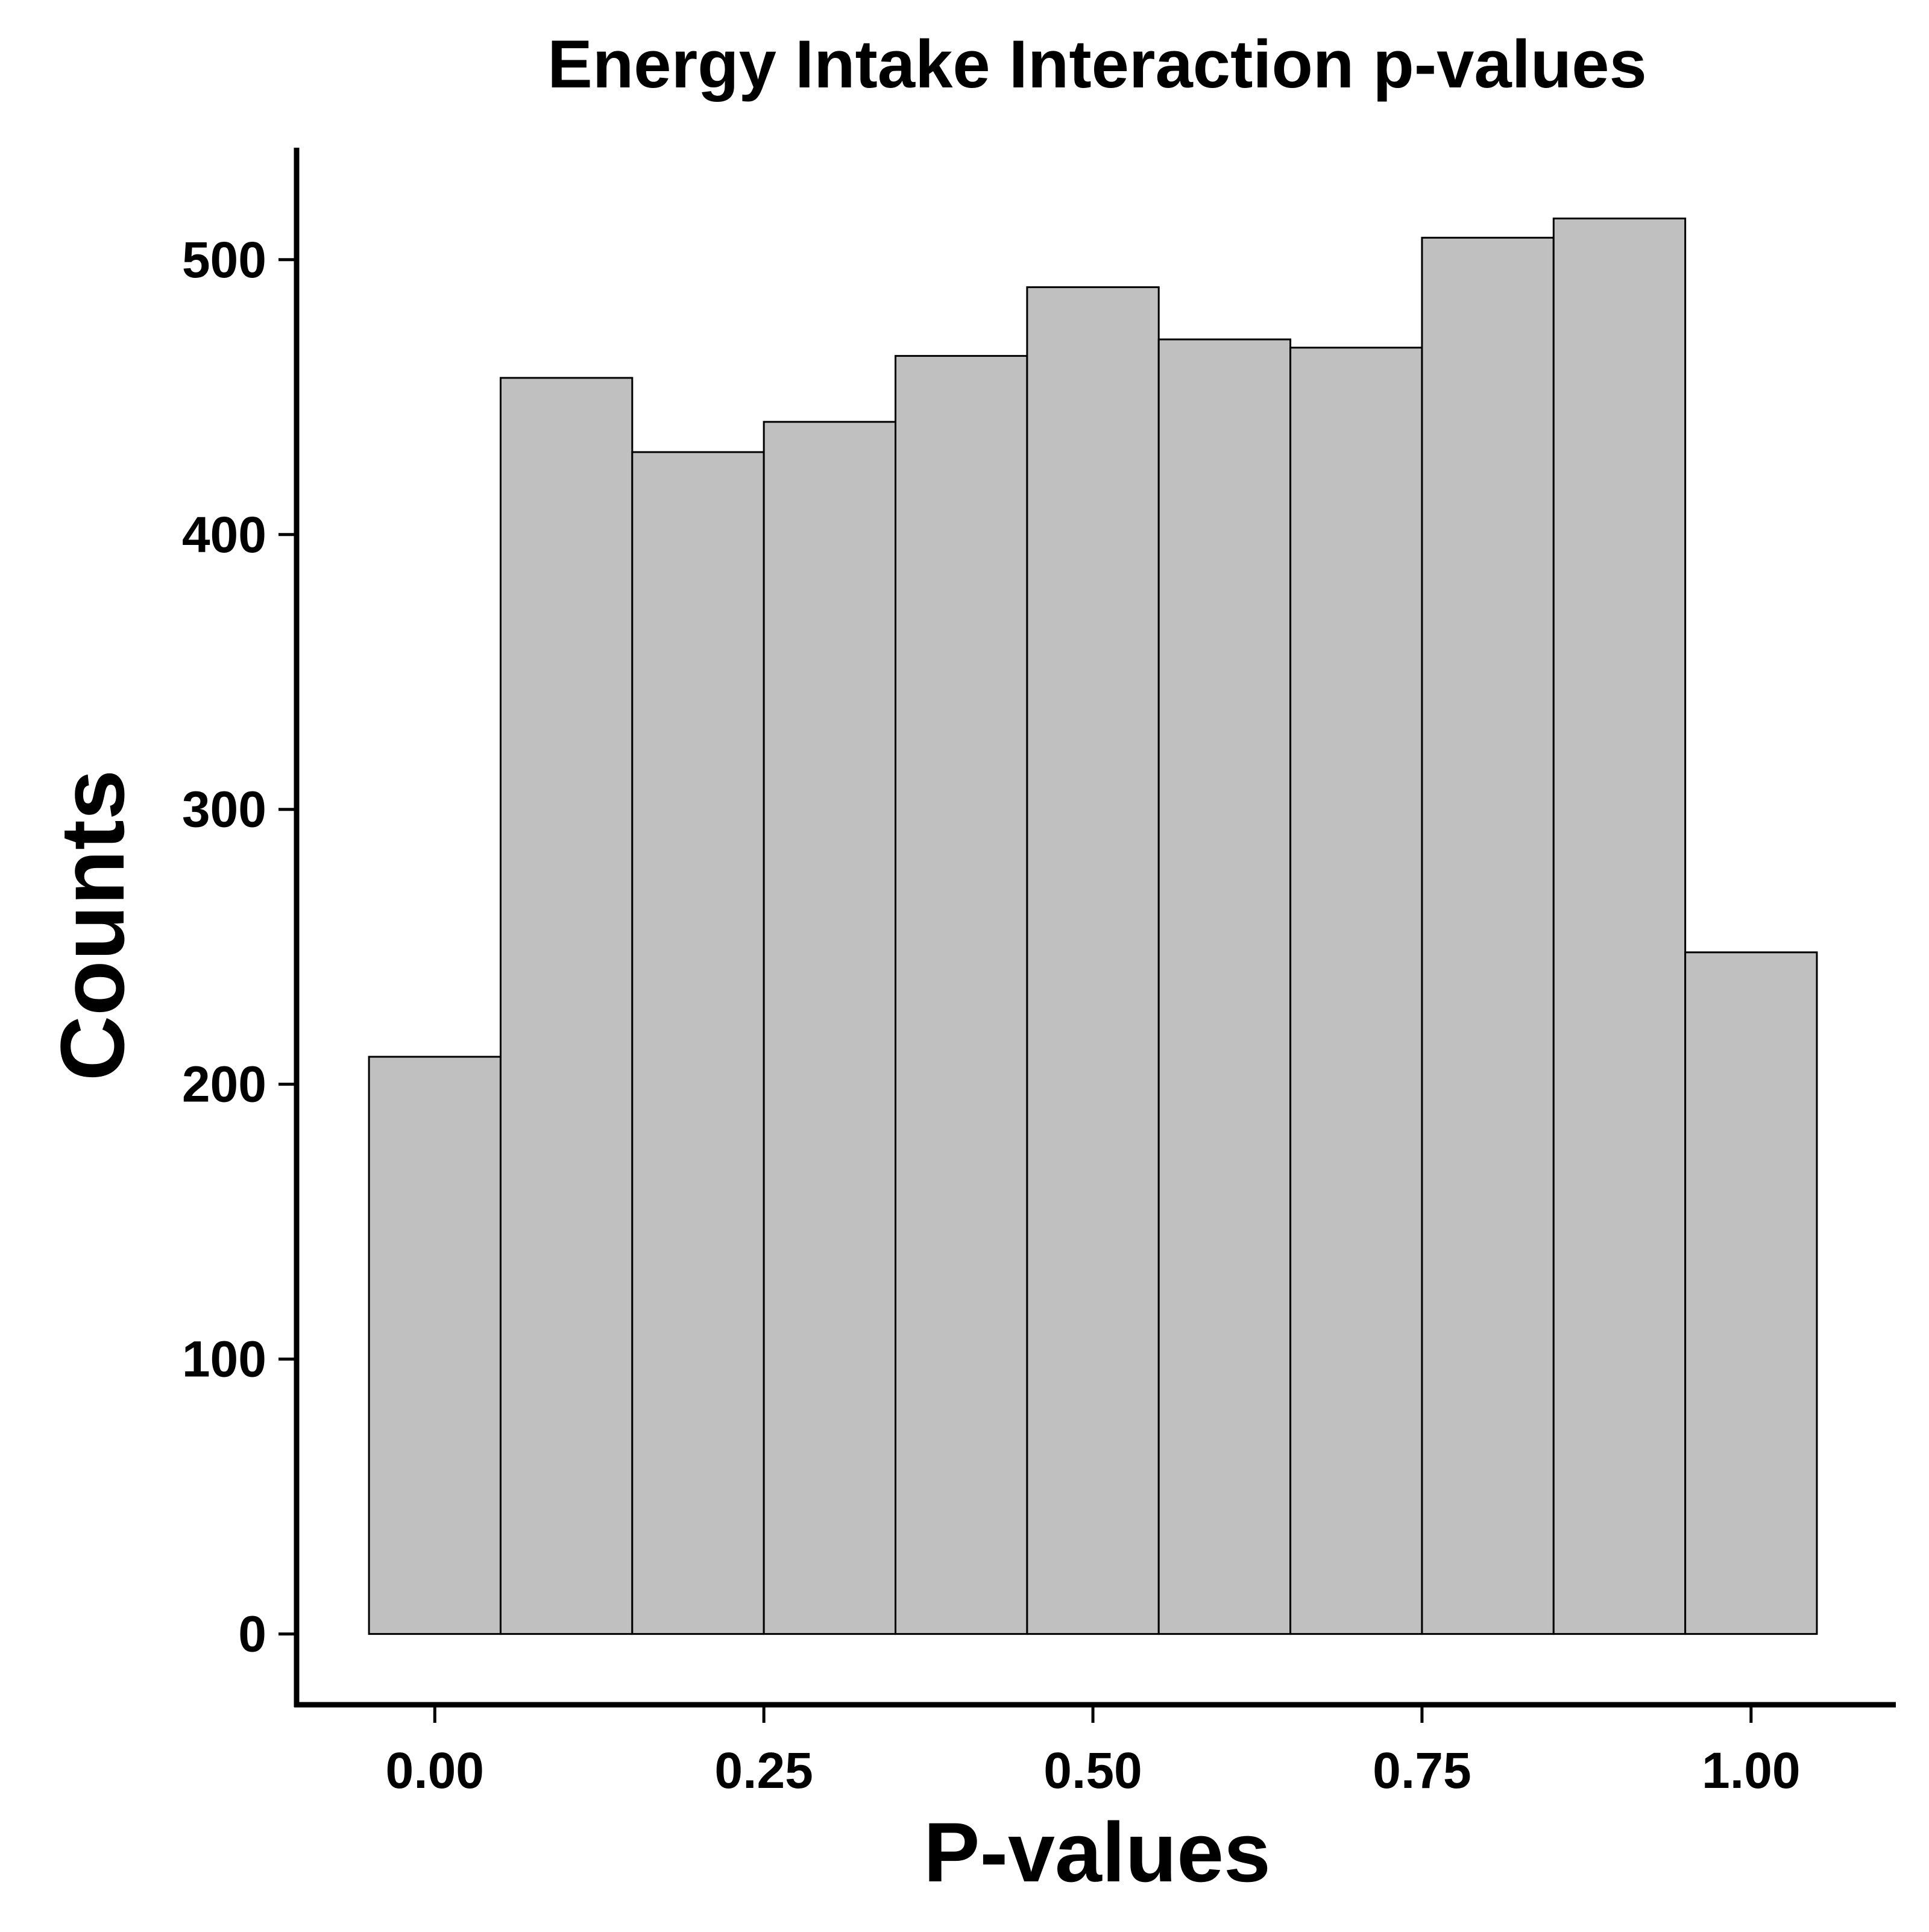 The width and height of the screenshot is (1929, 1932). What do you see at coordinates (1092, 1770) in the screenshot?
I see `x-tick-label: 0.50` at bounding box center [1092, 1770].